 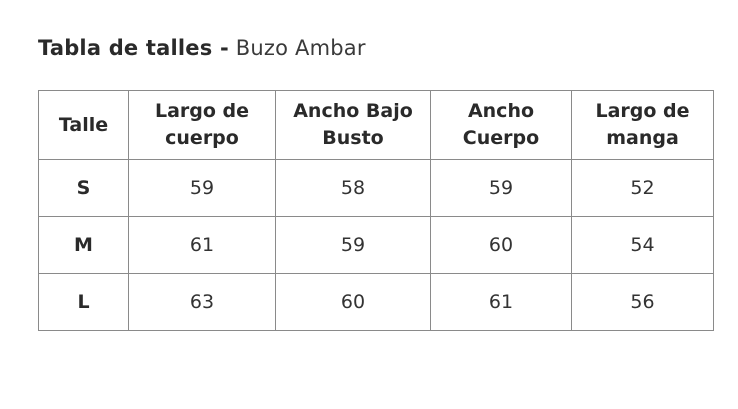 What do you see at coordinates (202, 302) in the screenshot?
I see `table-cell: 63` at bounding box center [202, 302].